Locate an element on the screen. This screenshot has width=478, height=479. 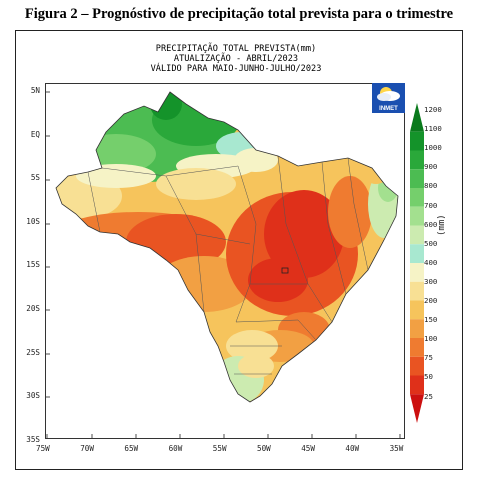
logo-text: INMET is located at coordinates (388, 109).